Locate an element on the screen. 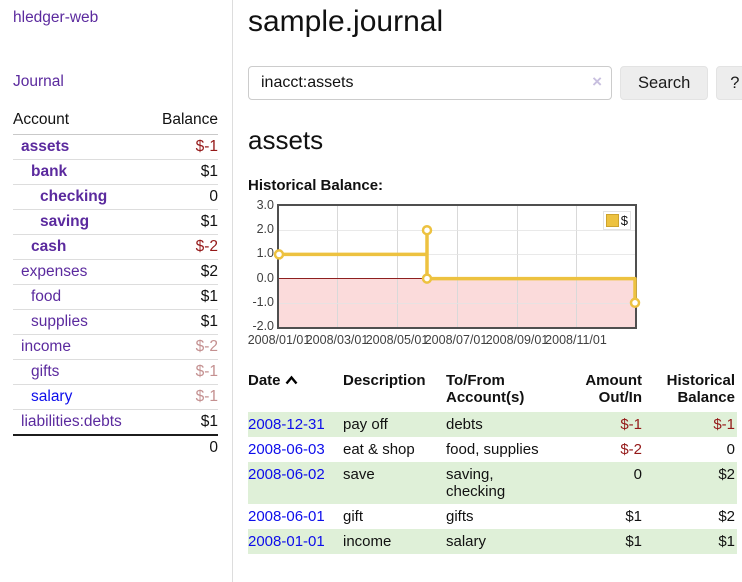 This screenshot has height=582, width=742. transaction-accounts: saving, checking is located at coordinates (476, 483).